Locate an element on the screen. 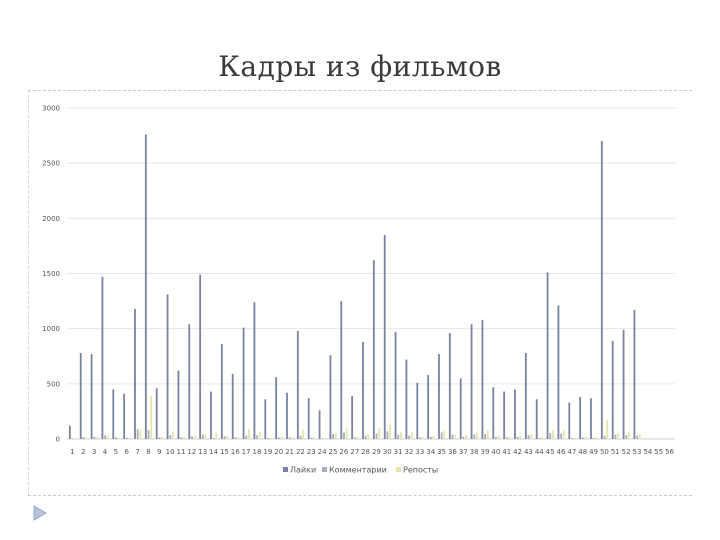  x-tick-label: 51 is located at coordinates (615, 452).